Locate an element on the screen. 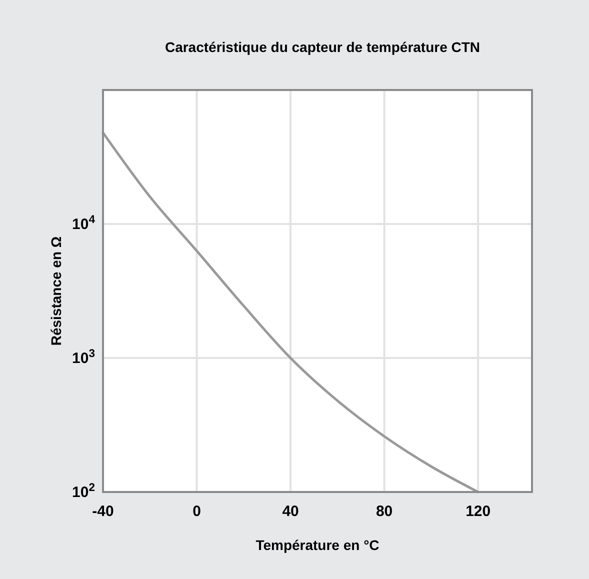 The height and width of the screenshot is (579, 589). x-tick-label: 0 is located at coordinates (196, 511).